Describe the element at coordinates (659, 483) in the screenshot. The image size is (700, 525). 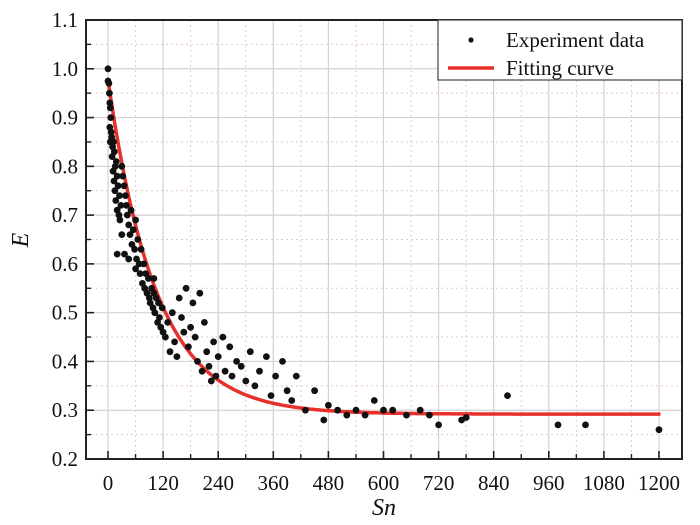
I see `x-tick-label: 1200` at that location.